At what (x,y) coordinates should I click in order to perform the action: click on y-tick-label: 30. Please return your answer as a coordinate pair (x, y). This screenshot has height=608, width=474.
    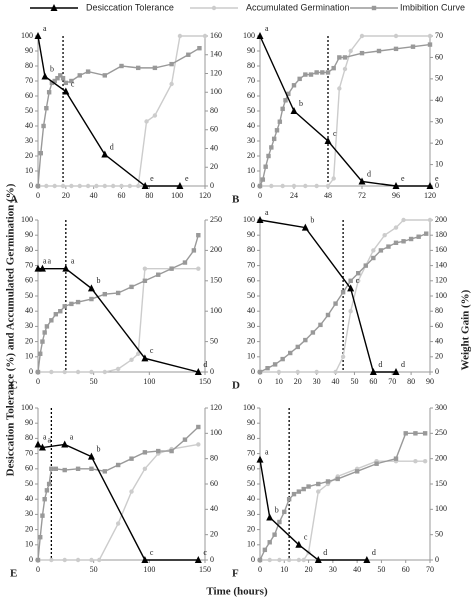
    Looking at the image, I should click on (251, 325).